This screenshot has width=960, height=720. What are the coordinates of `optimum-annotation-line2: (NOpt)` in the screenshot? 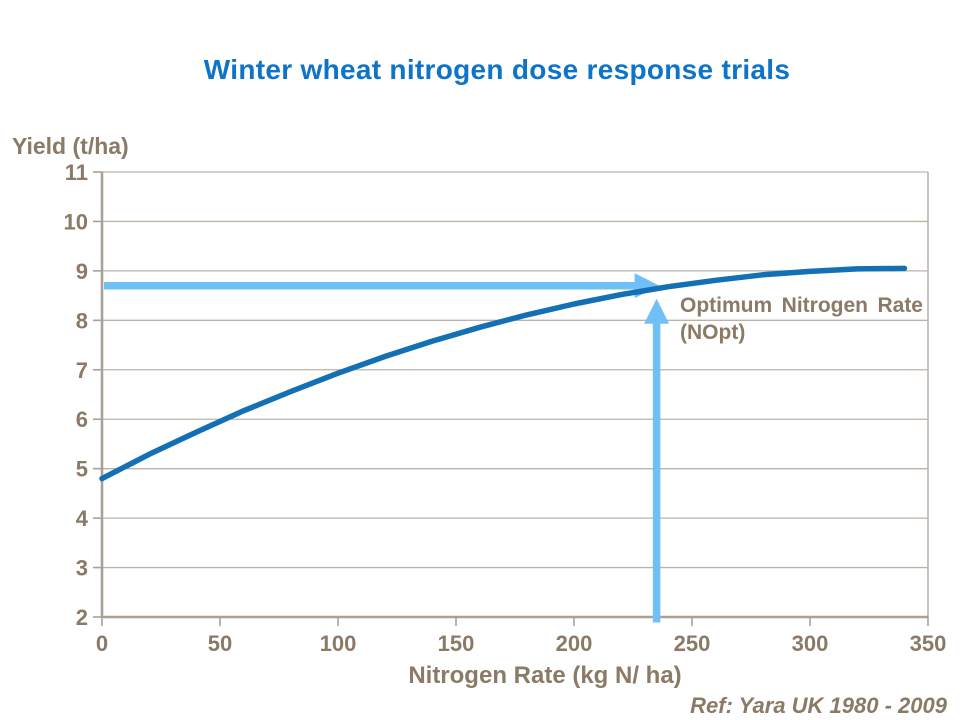 It's located at (713, 332).